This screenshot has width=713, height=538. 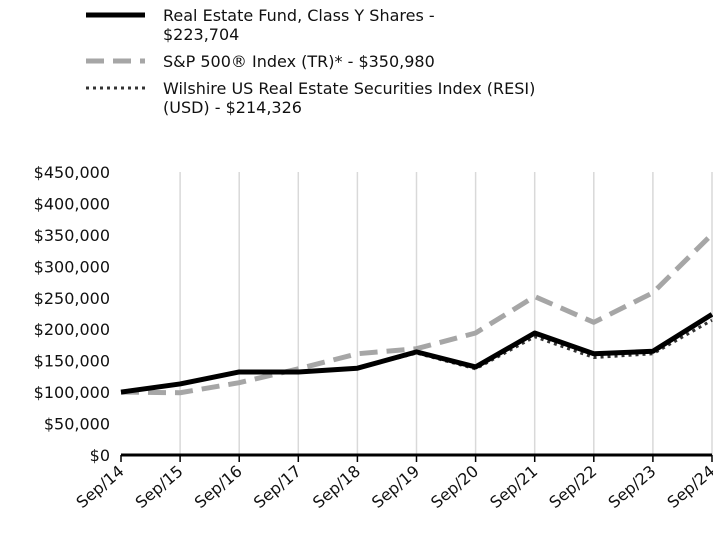 What do you see at coordinates (159, 487) in the screenshot?
I see `x-tick-label: Sep/15` at bounding box center [159, 487].